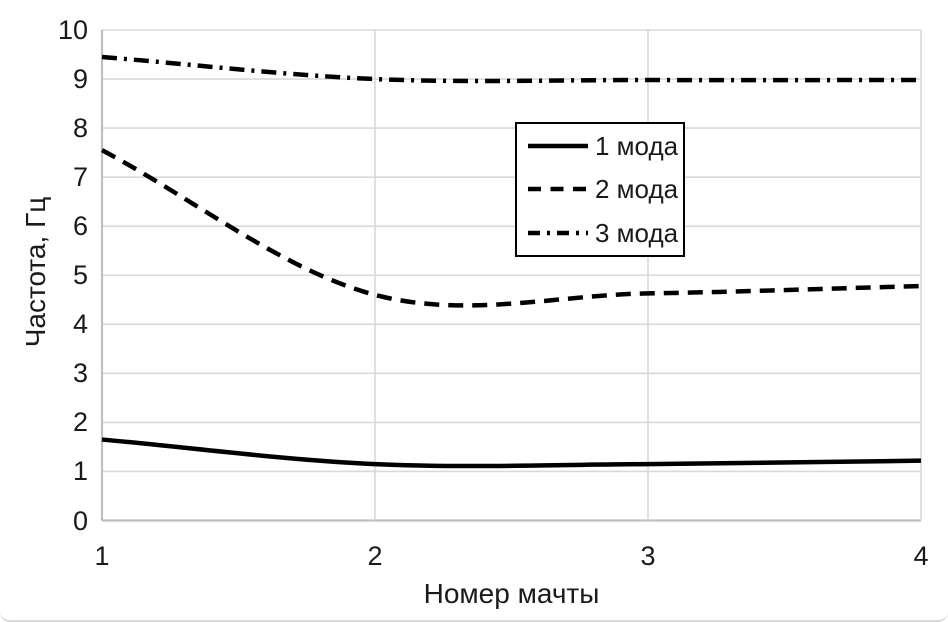 This screenshot has width=948, height=622. I want to click on y-tick-label: 6, so click(80, 226).